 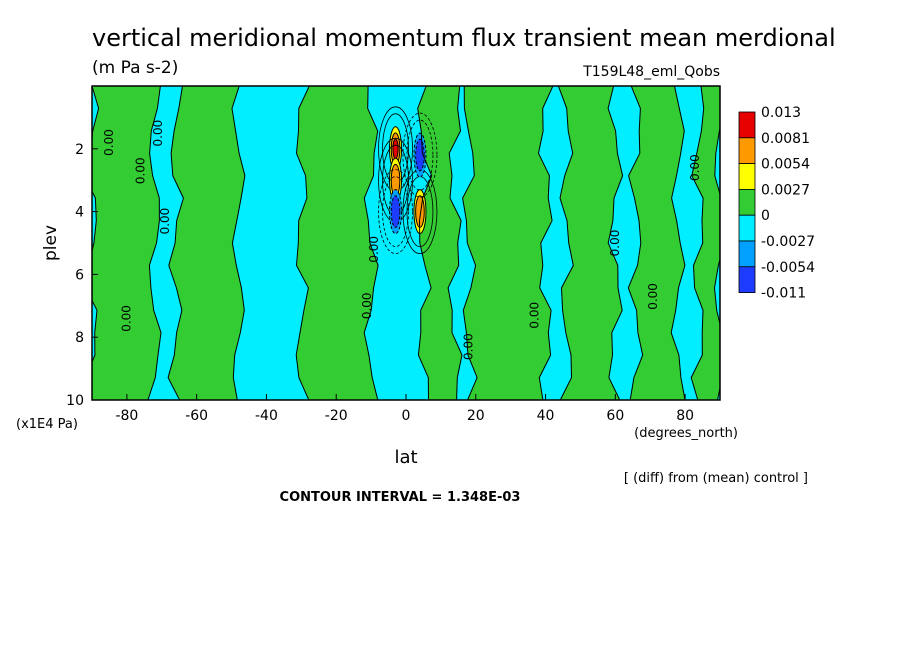 What do you see at coordinates (196, 416) in the screenshot?
I see `x-tick-label: -60` at bounding box center [196, 416].